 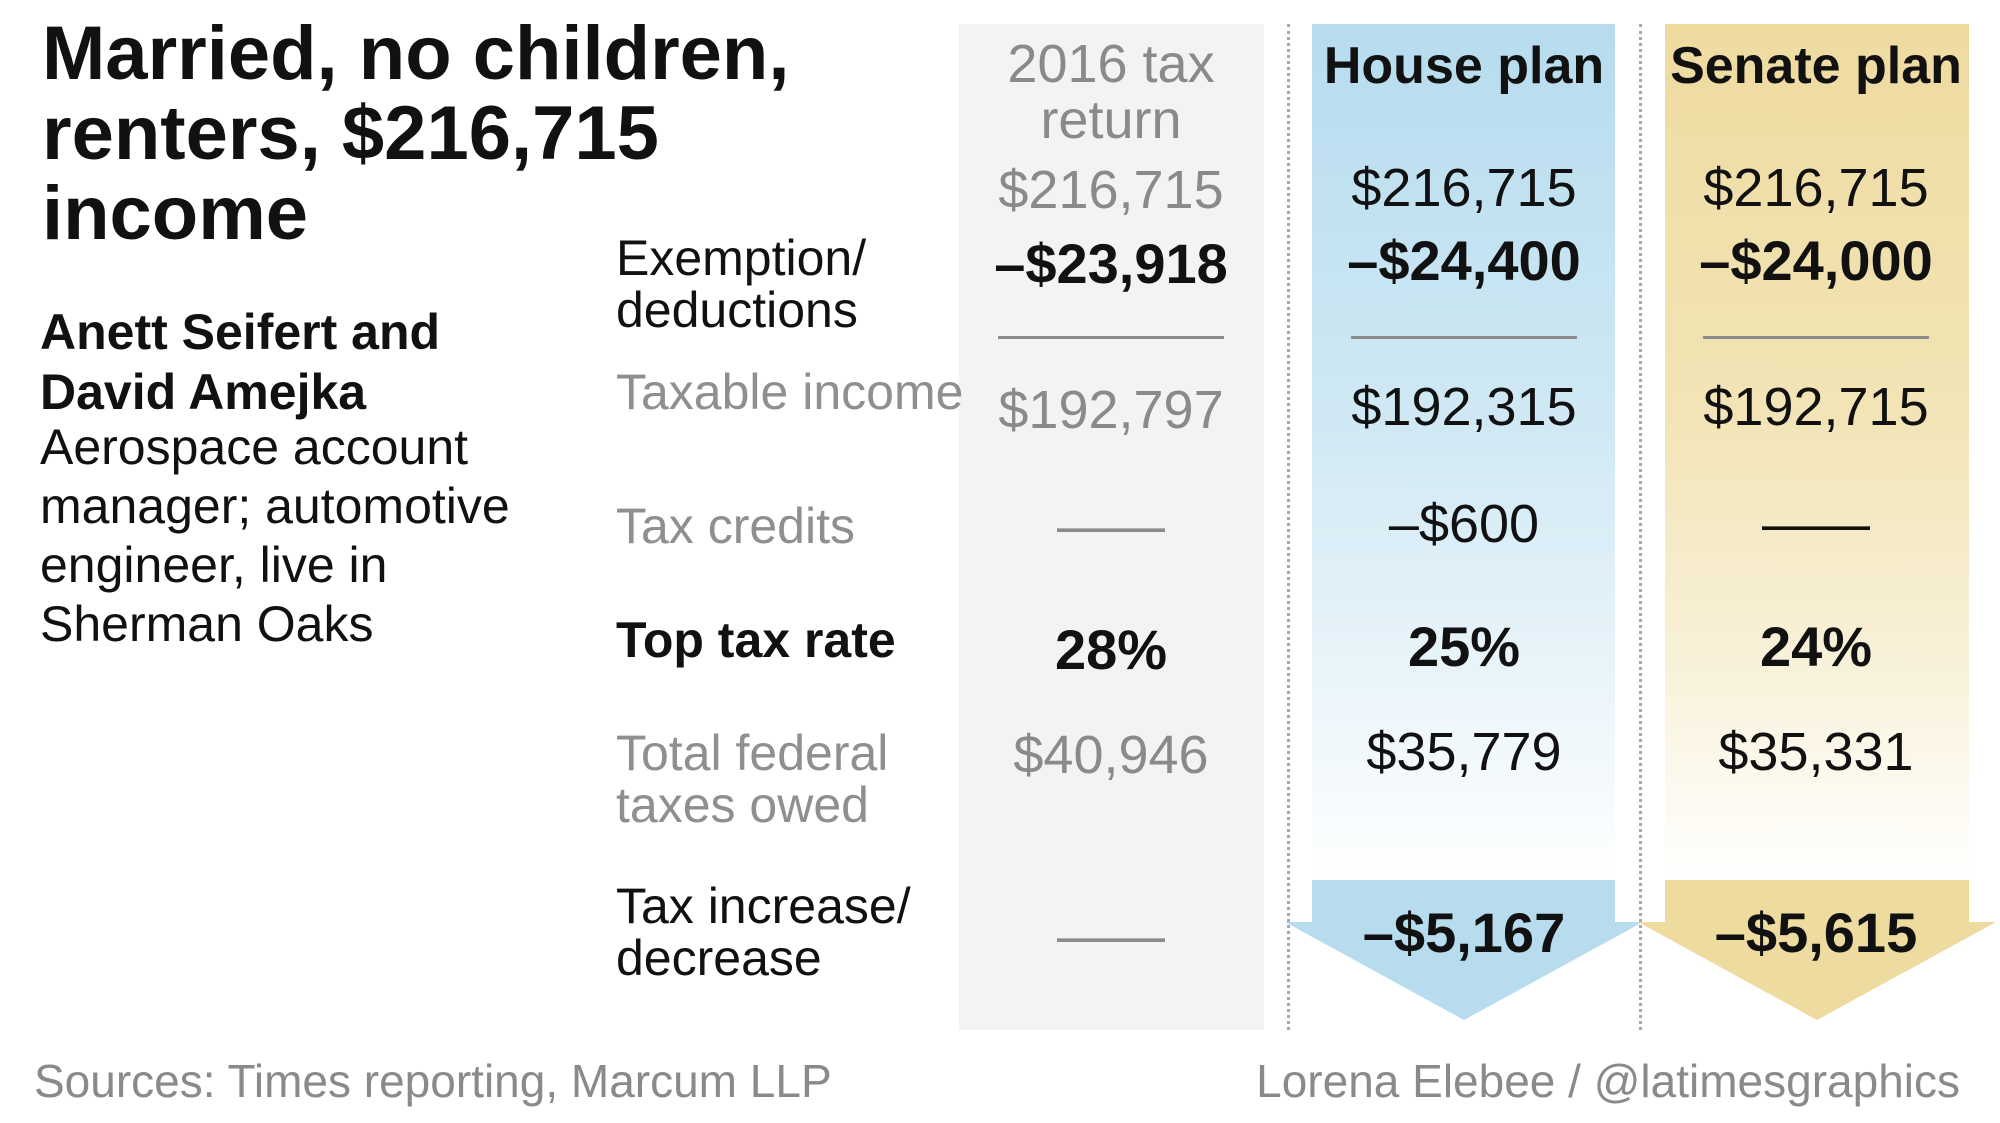 I want to click on cell-taxes-2016: $40,946, so click(x=1111, y=755).